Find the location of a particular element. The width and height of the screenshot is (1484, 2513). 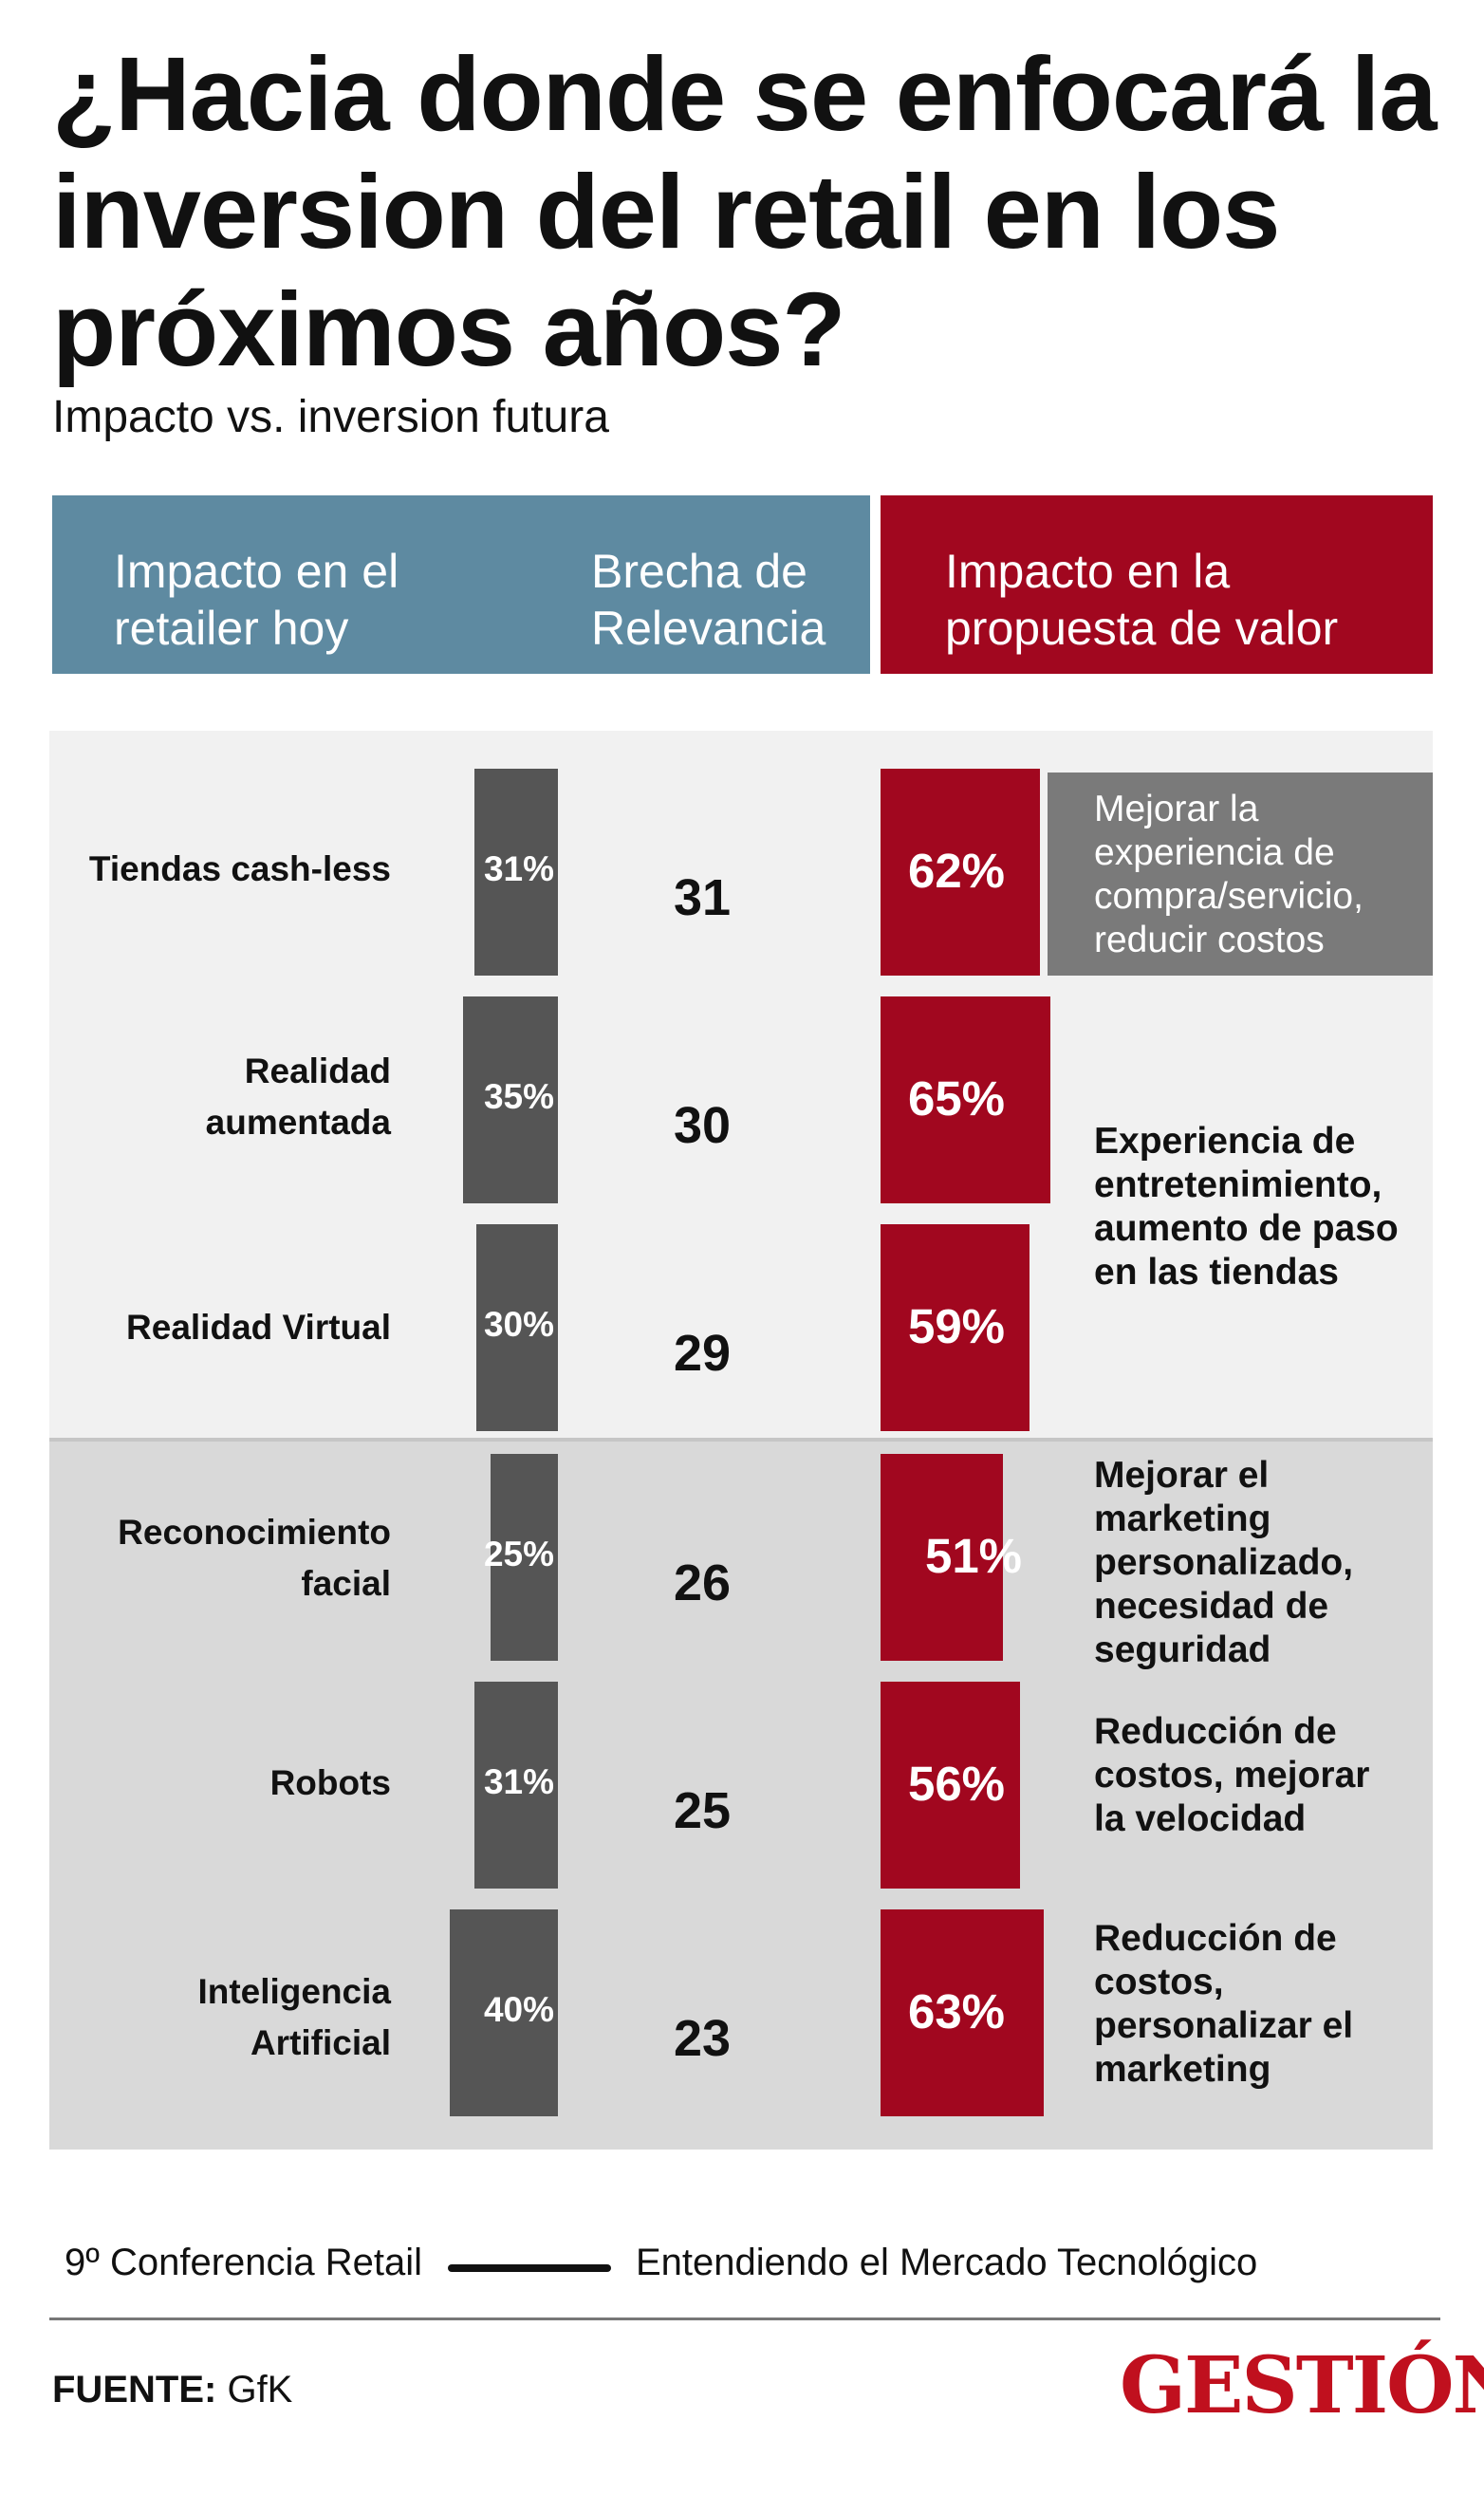

label-value-prop-1: 65% is located at coordinates (956, 1098).